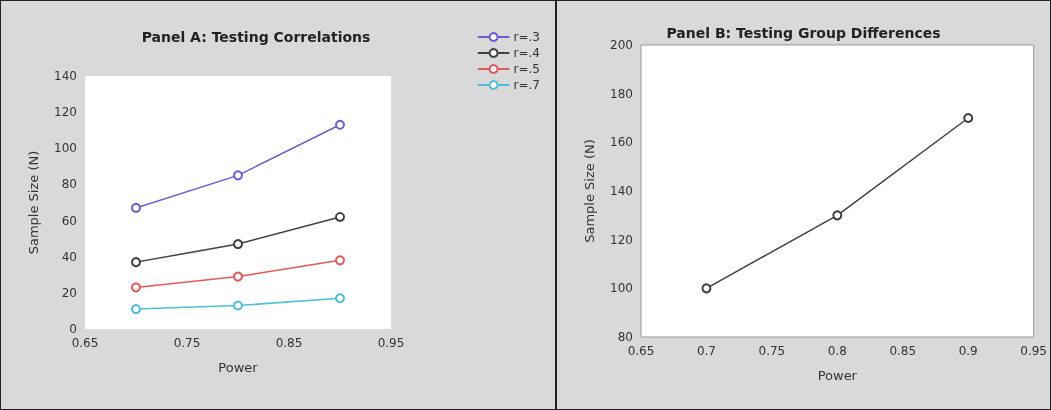  What do you see at coordinates (69, 292) in the screenshot?
I see `y-tick-label: 20` at bounding box center [69, 292].